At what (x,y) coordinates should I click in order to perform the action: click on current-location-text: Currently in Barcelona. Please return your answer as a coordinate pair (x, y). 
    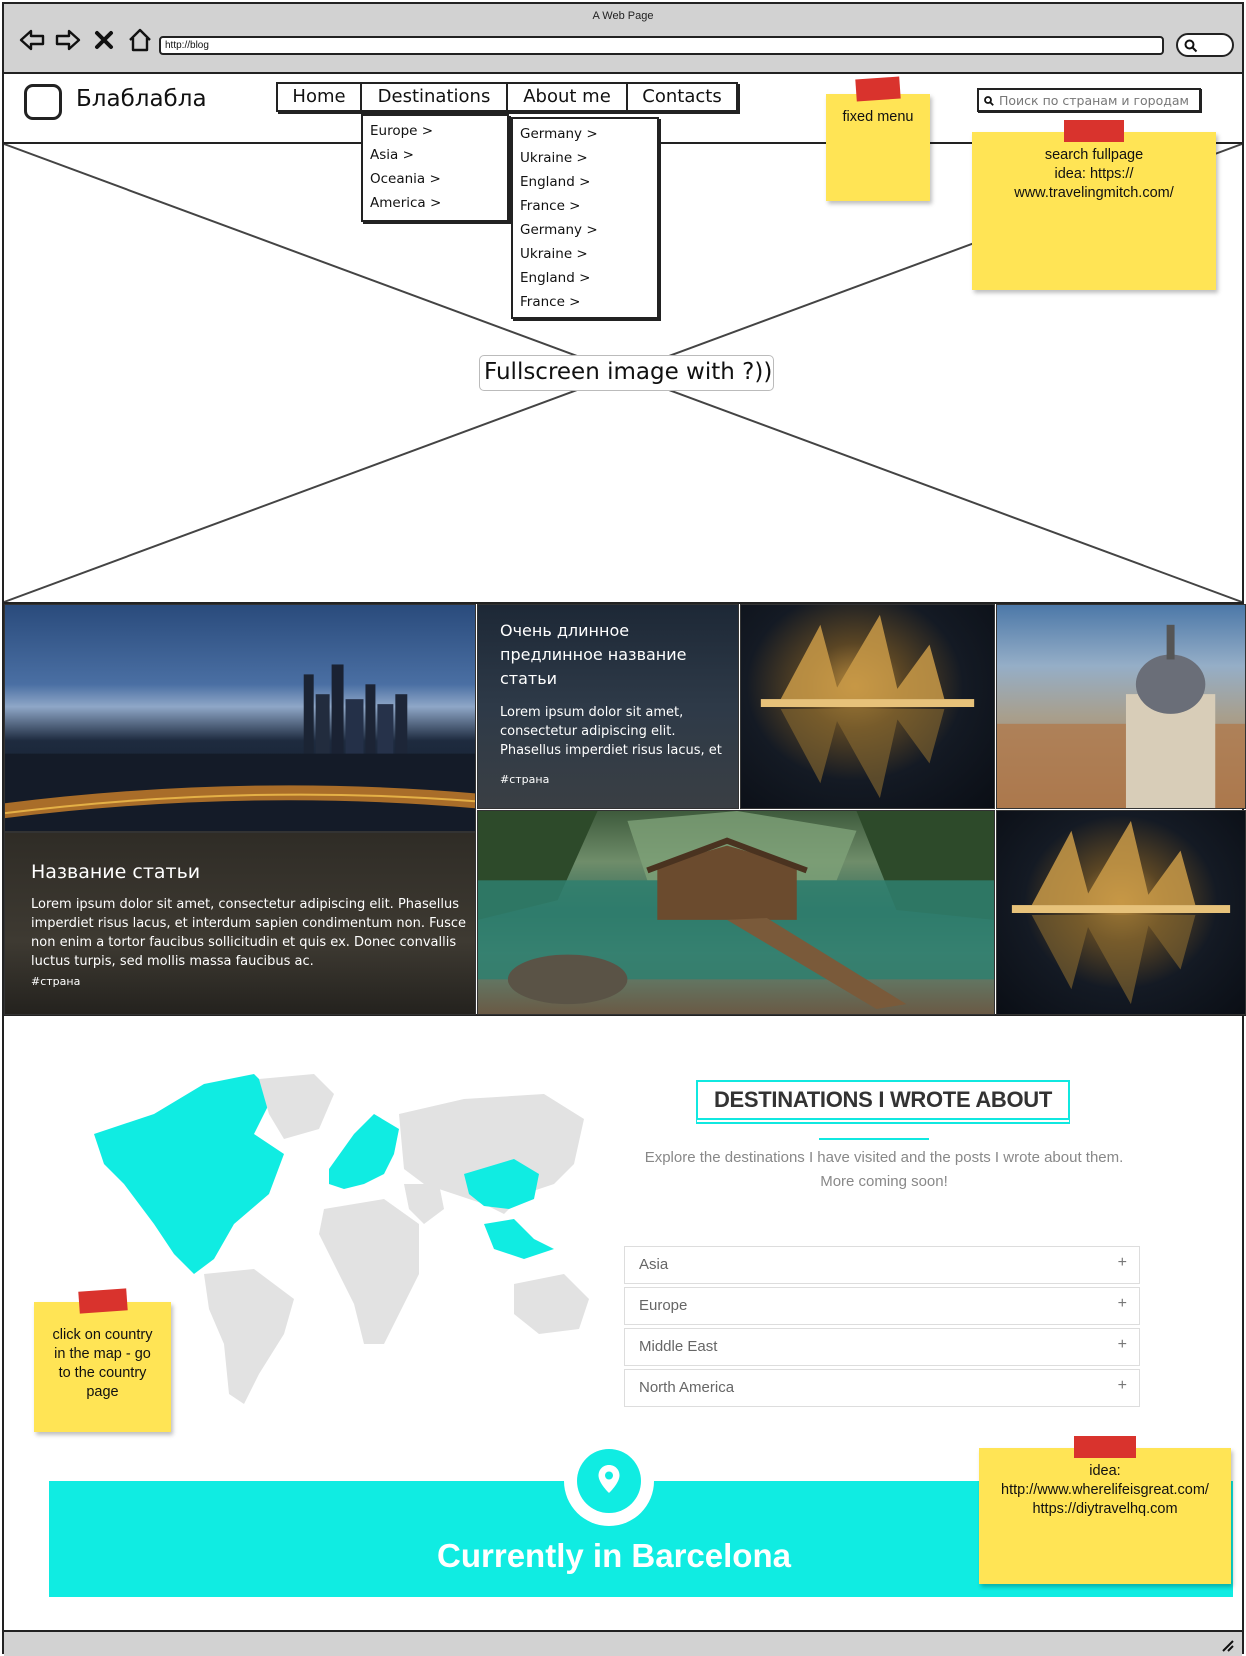
    Looking at the image, I should click on (614, 1555).